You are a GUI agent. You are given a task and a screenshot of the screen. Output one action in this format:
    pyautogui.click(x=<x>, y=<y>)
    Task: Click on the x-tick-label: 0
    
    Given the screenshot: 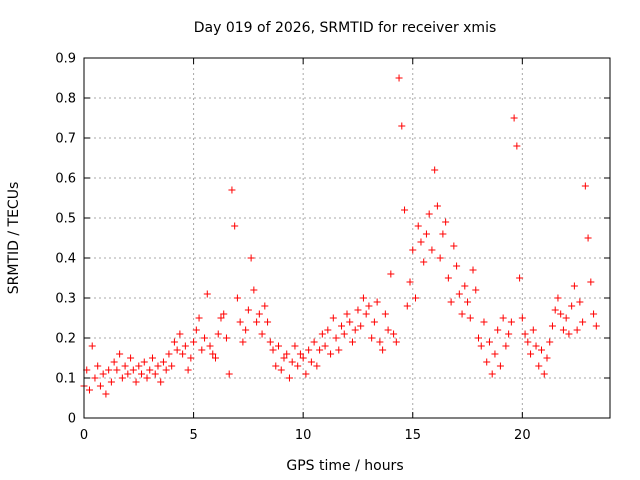 What is the action you would take?
    pyautogui.click(x=84, y=435)
    